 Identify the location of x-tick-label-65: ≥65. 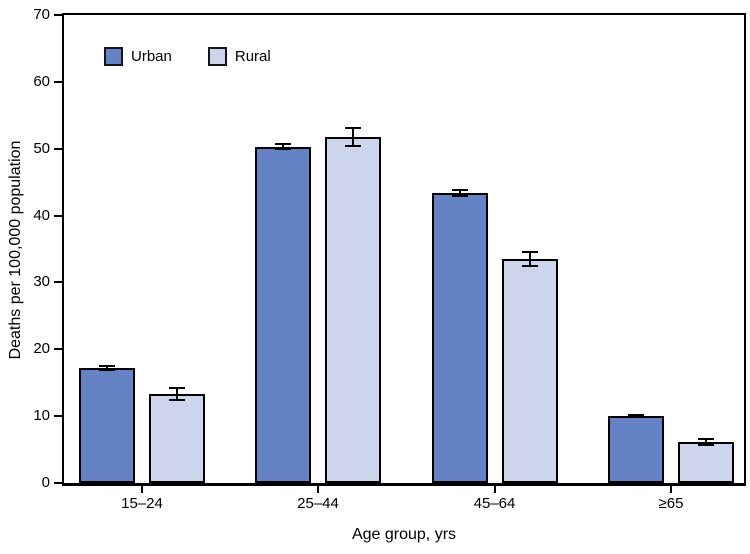
(671, 503).